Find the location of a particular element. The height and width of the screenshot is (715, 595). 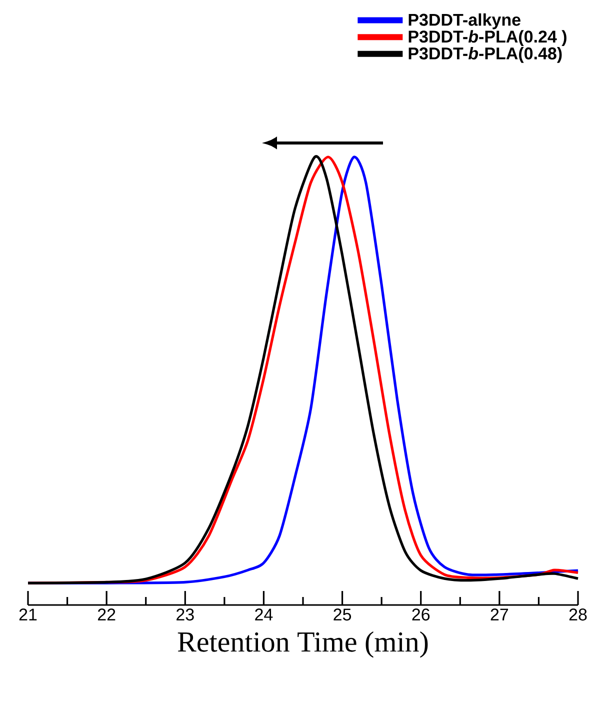

x-tick-label: 22 is located at coordinates (107, 614).